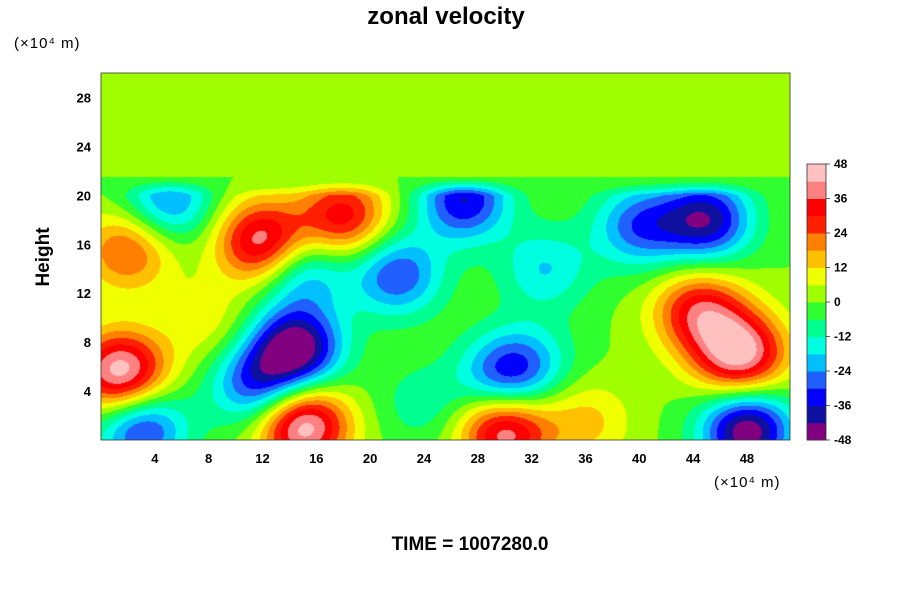 This screenshot has height=600, width=900. Describe the element at coordinates (208, 458) in the screenshot. I see `x-tick-label: 8` at that location.